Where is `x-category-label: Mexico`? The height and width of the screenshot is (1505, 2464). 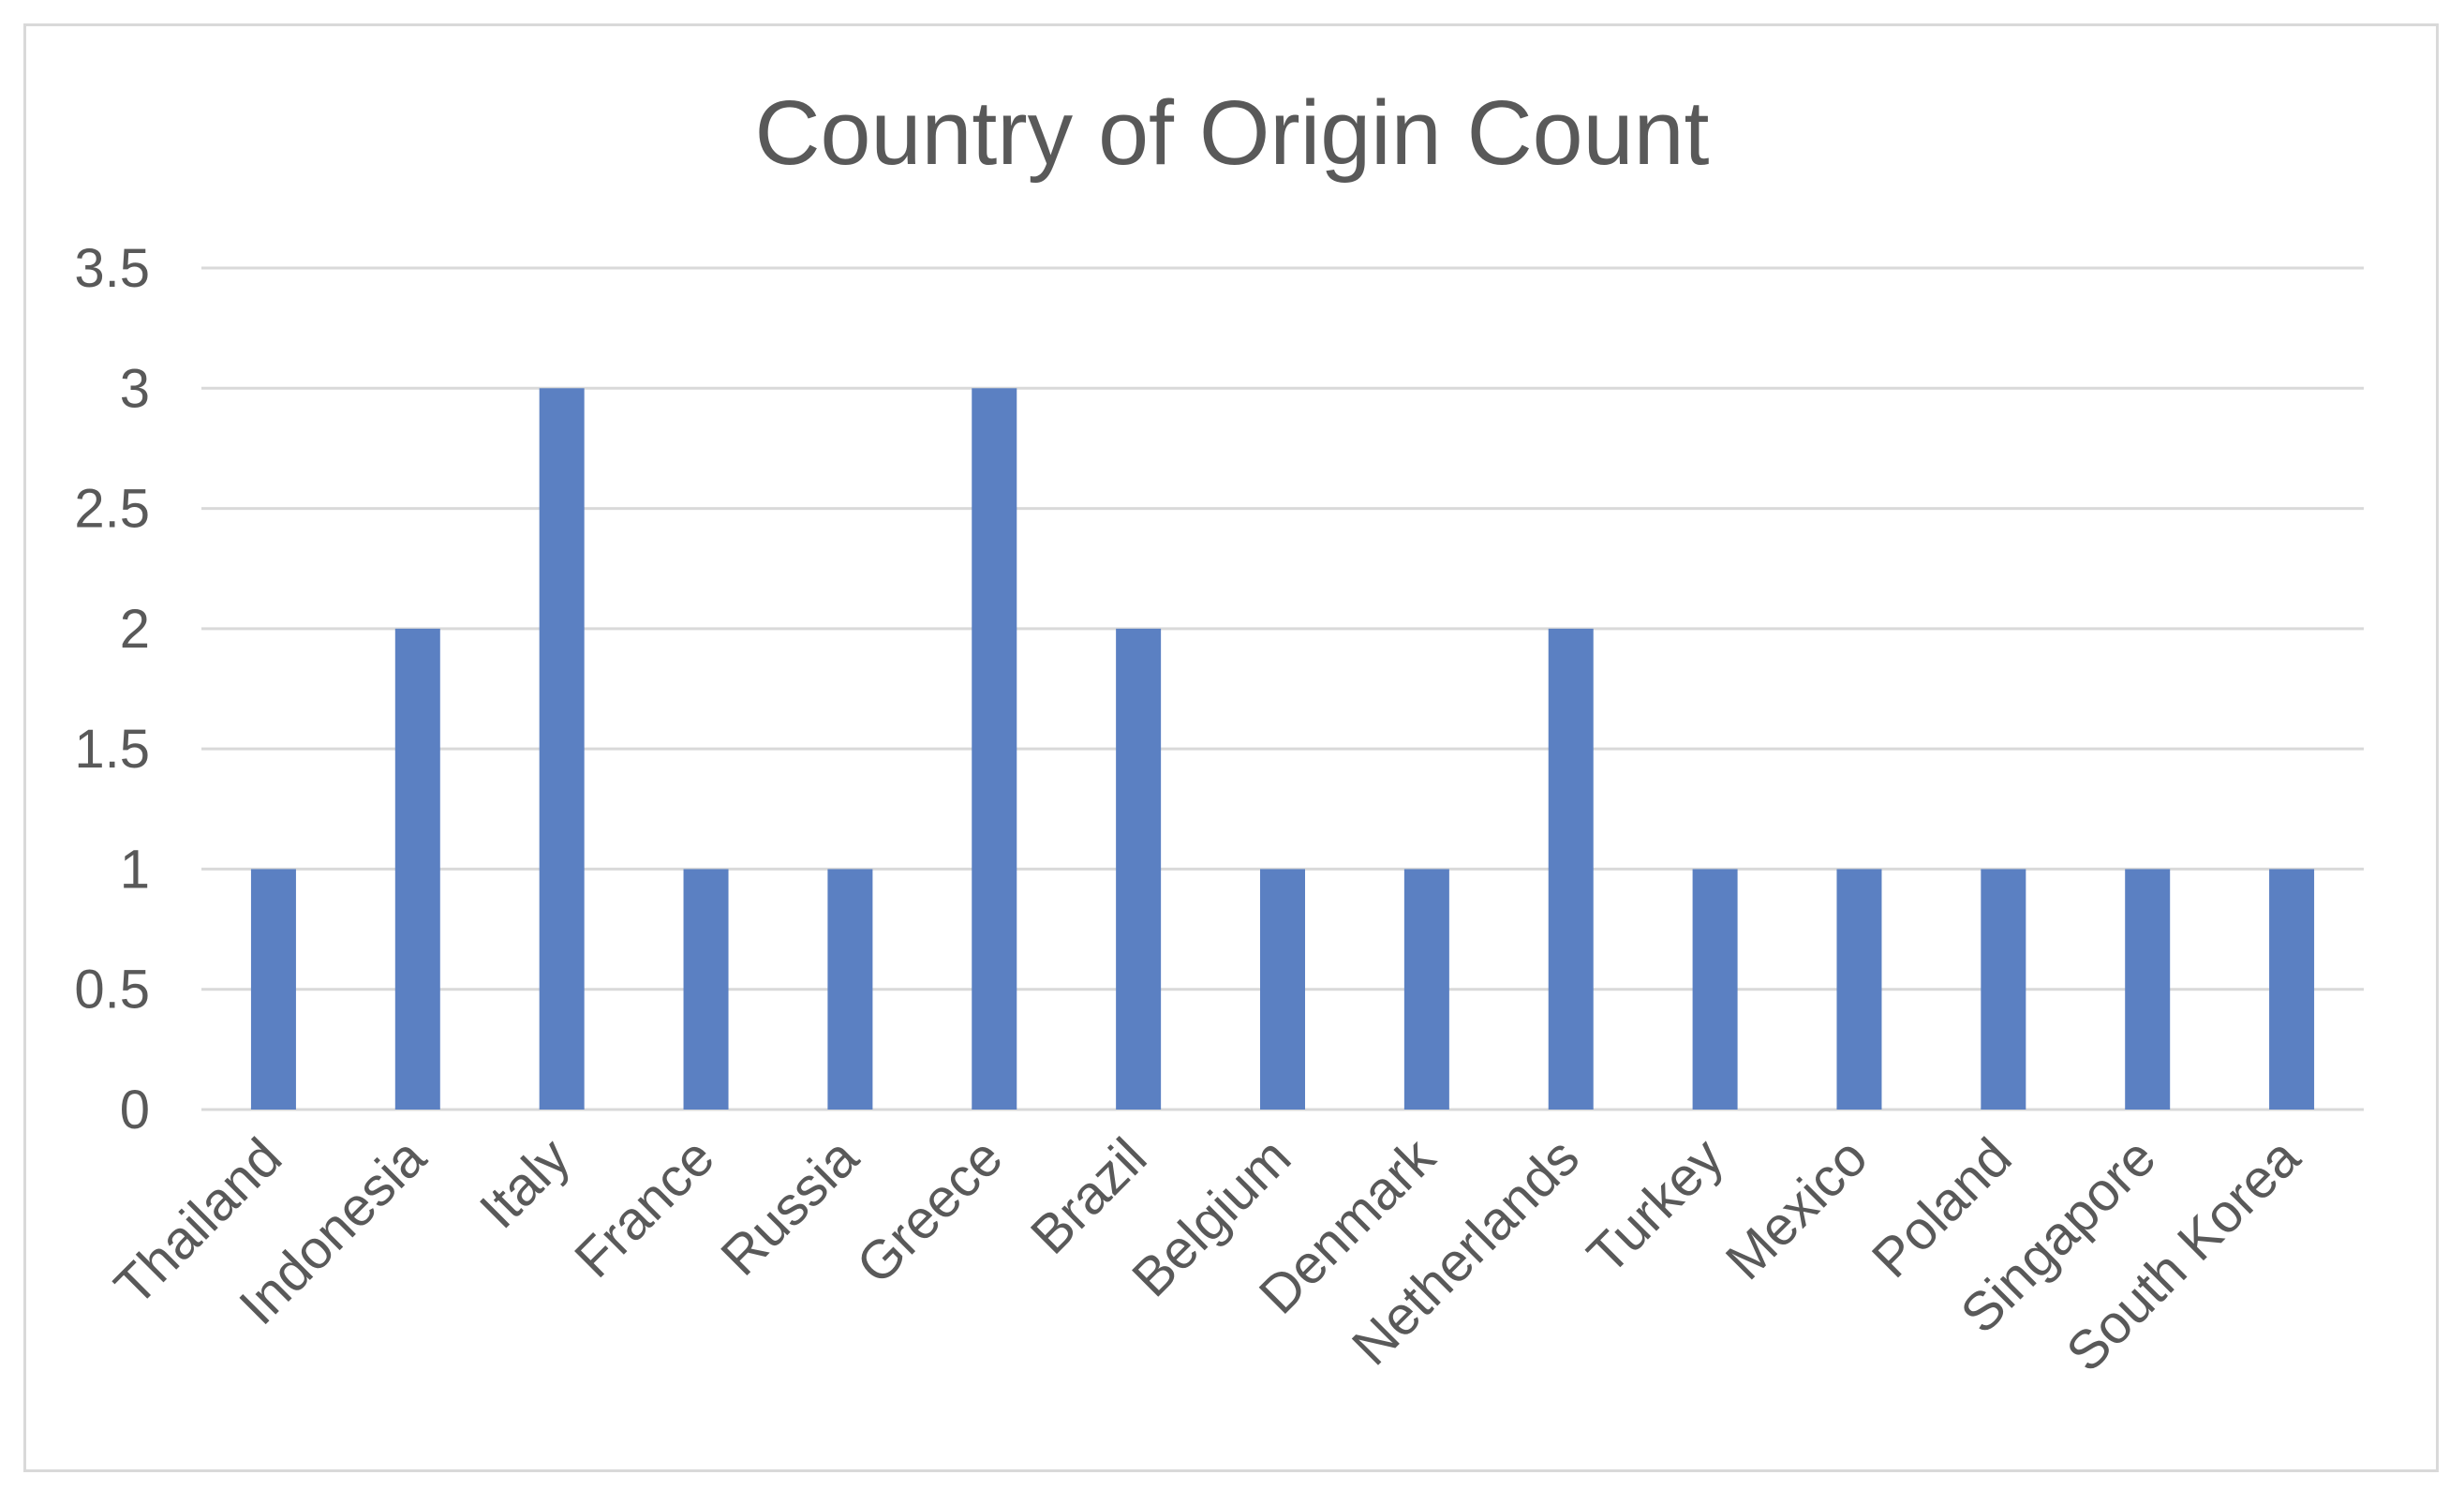
x-category-label: Mexico is located at coordinates (1796, 1208).